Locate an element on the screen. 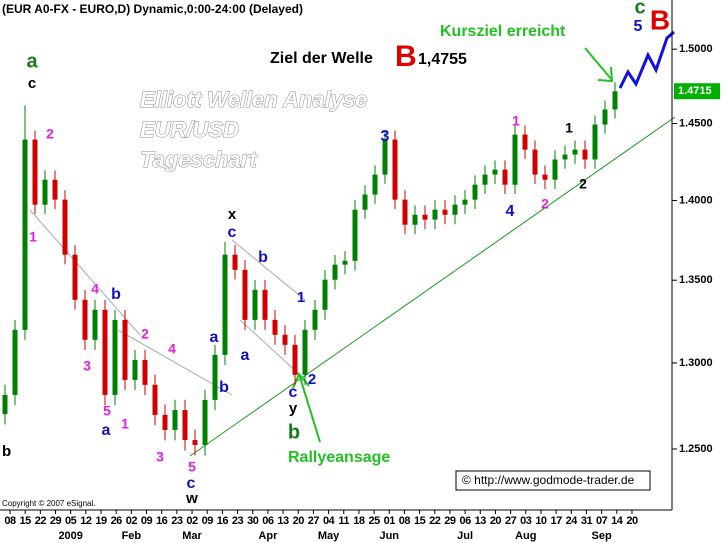  month-label: Mar is located at coordinates (192, 536).